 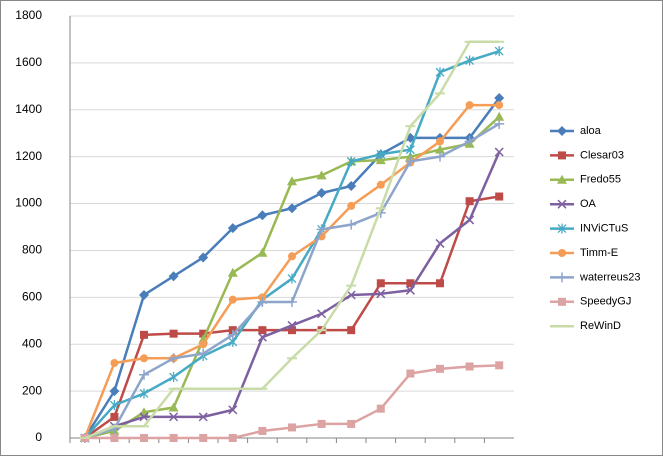 I want to click on y-tick-label: 1200, so click(x=28, y=156).